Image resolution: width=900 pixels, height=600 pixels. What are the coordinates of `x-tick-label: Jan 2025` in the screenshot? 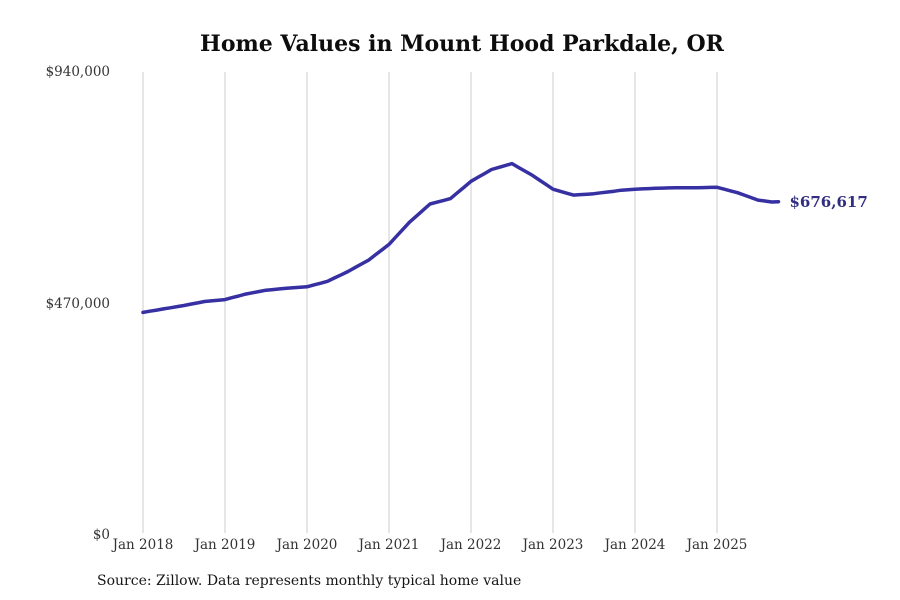 It's located at (717, 545).